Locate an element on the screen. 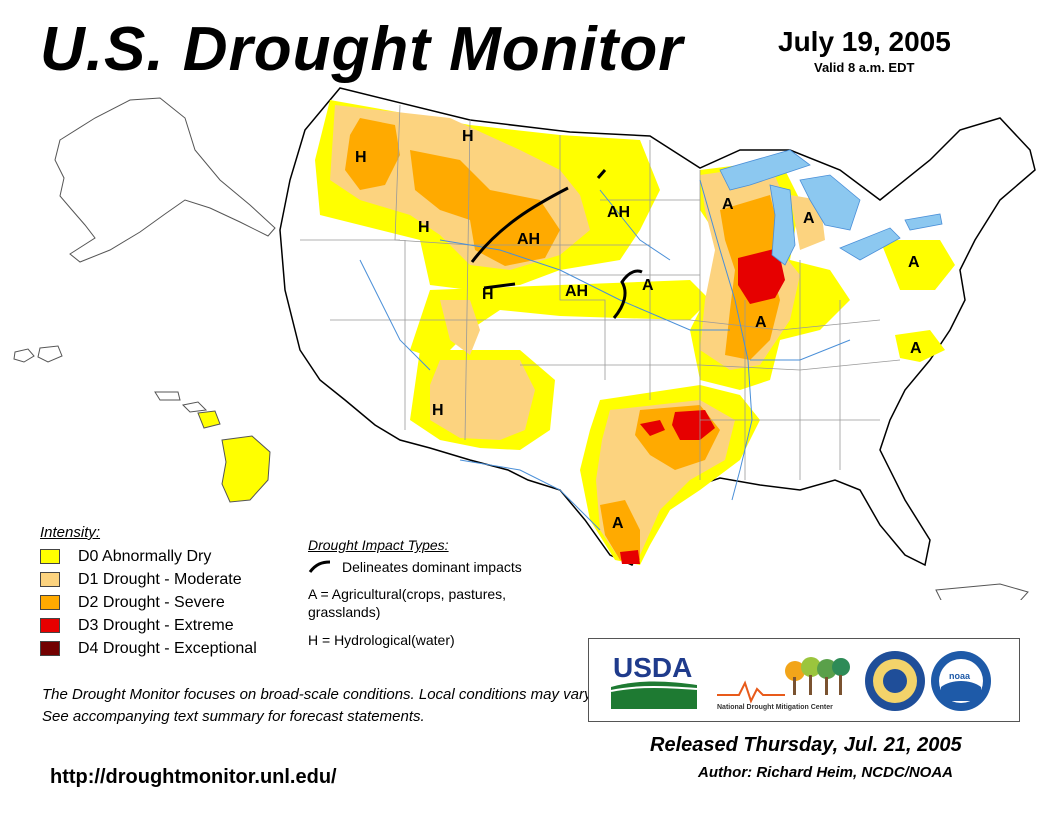  logo-strip: USDA National Drought Mitigation Center is located at coordinates (800, 681).